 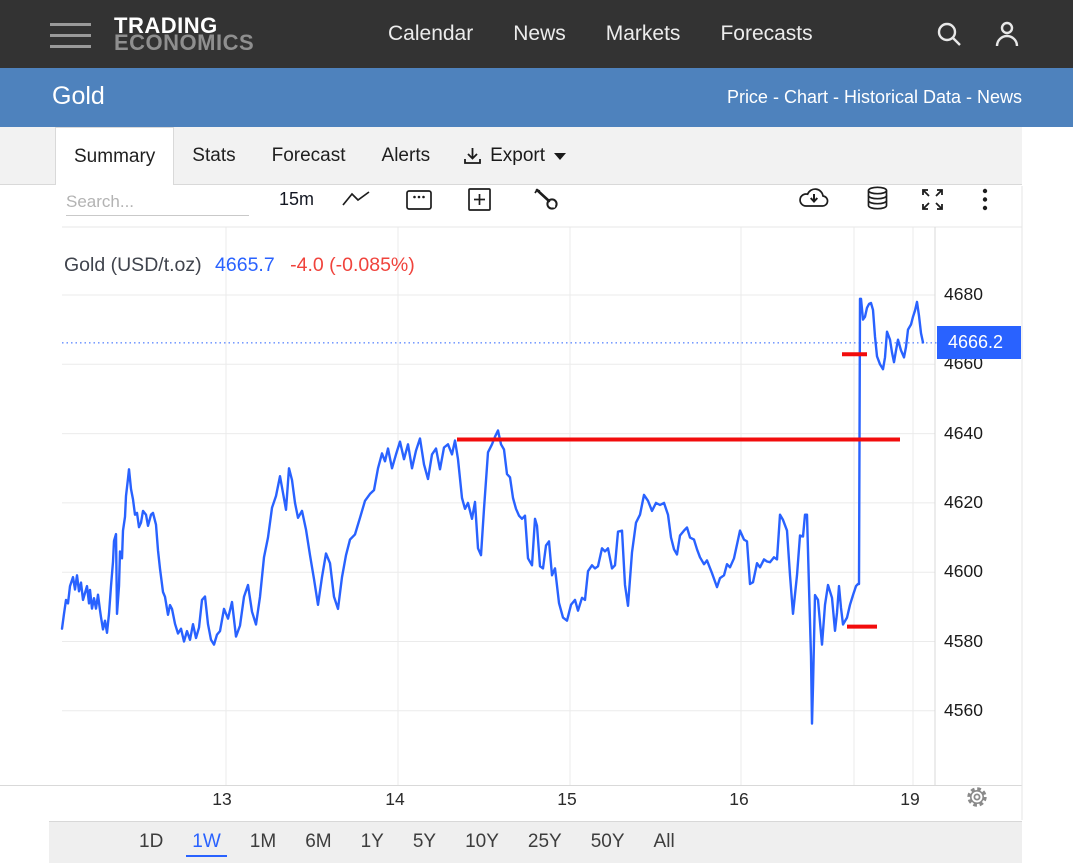 What do you see at coordinates (395, 799) in the screenshot?
I see `x-axis-label: 14` at bounding box center [395, 799].